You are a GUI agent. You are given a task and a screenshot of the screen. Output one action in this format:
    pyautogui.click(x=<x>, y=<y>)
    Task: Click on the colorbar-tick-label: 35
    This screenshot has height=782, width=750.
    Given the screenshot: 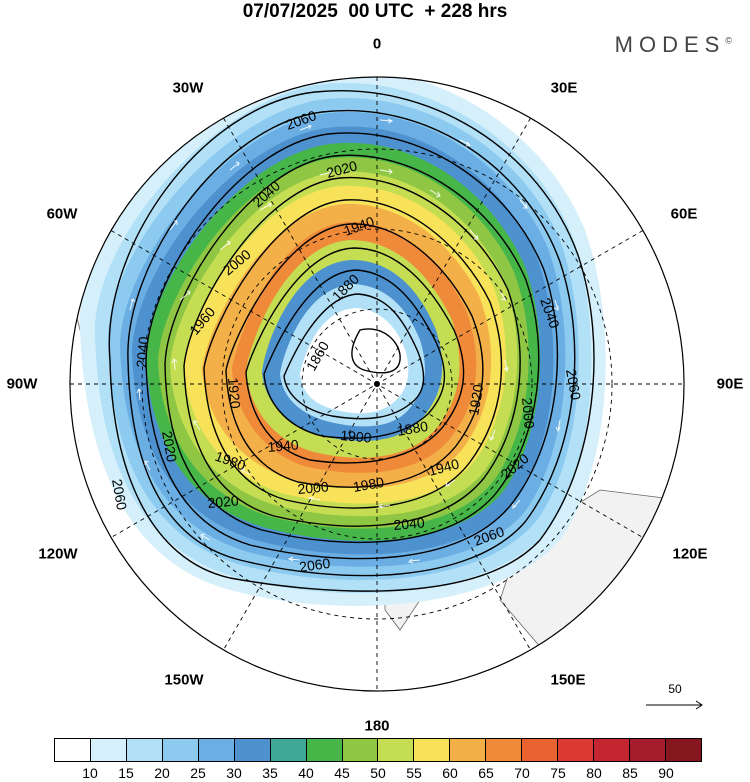 What is the action you would take?
    pyautogui.click(x=270, y=773)
    